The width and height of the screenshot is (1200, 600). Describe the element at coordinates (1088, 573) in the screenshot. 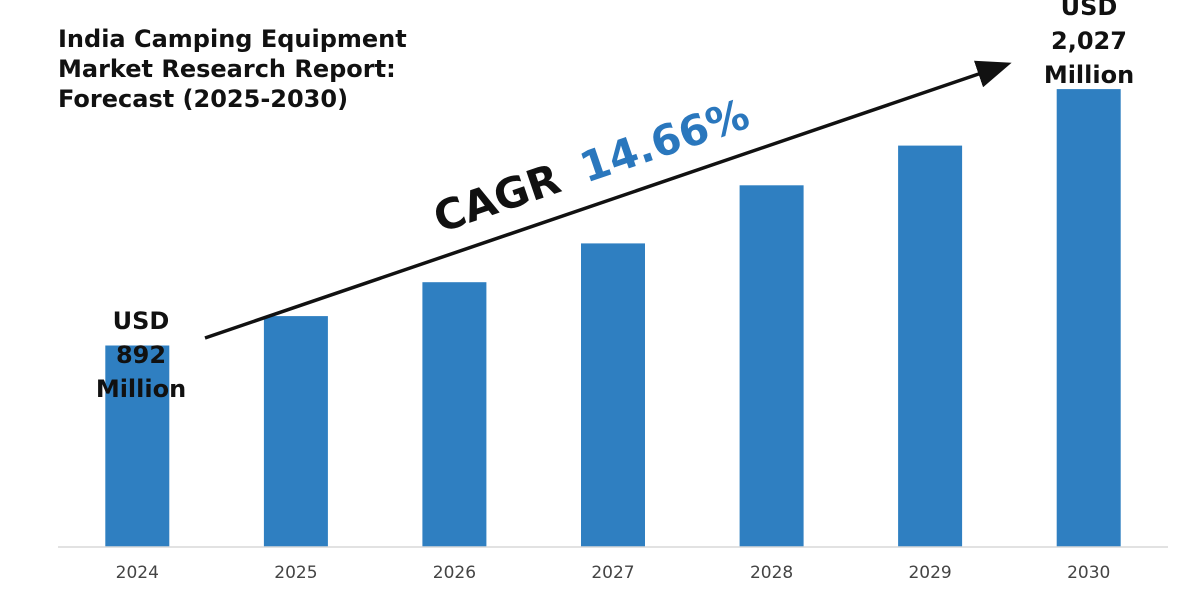

I see `x-tick-label-2030: 2030` at that location.